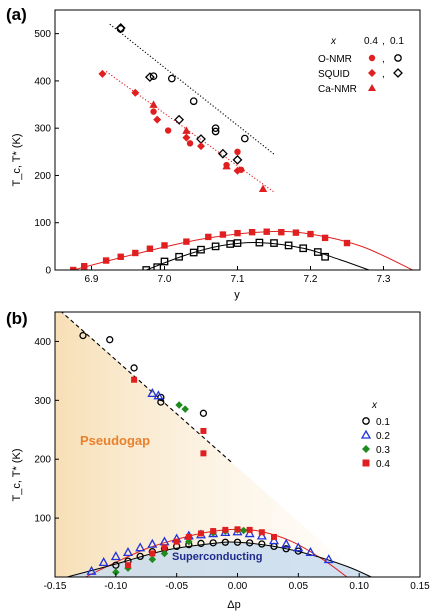  Describe the element at coordinates (384, 279) in the screenshot. I see `panel-a-xtick-label-4: 7.3` at that location.